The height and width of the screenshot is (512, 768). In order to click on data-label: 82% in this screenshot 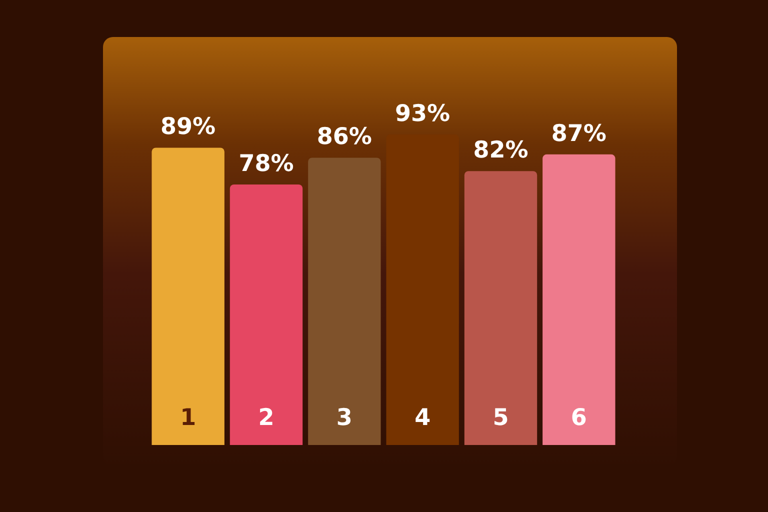, I will do `click(500, 151)`.